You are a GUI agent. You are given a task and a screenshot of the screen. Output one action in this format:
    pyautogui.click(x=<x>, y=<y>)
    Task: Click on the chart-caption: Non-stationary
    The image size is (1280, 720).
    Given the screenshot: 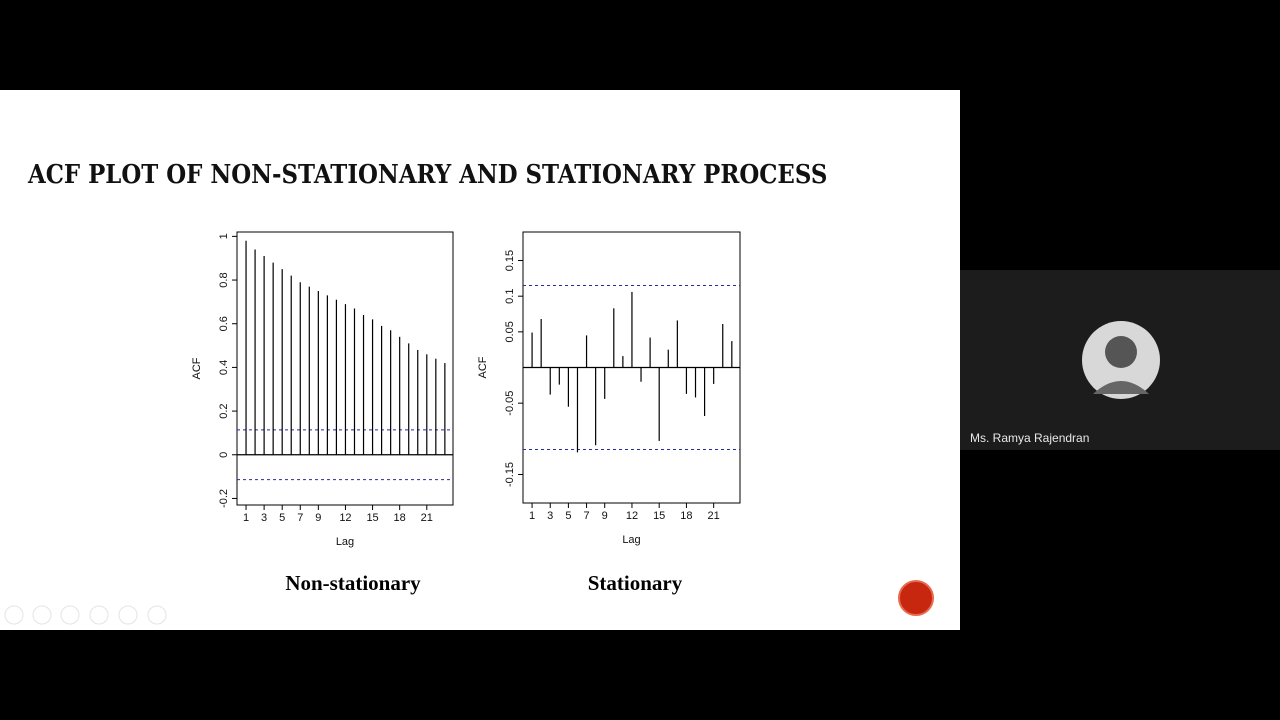 What is the action you would take?
    pyautogui.click(x=353, y=583)
    